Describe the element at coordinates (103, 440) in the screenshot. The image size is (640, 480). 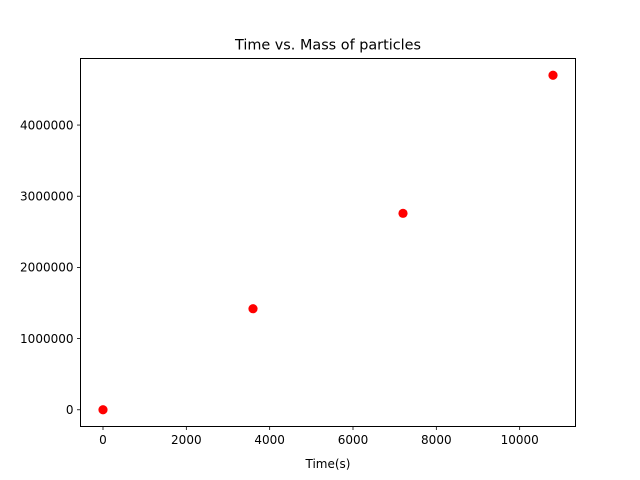
I see `x-tick-label: 0` at that location.